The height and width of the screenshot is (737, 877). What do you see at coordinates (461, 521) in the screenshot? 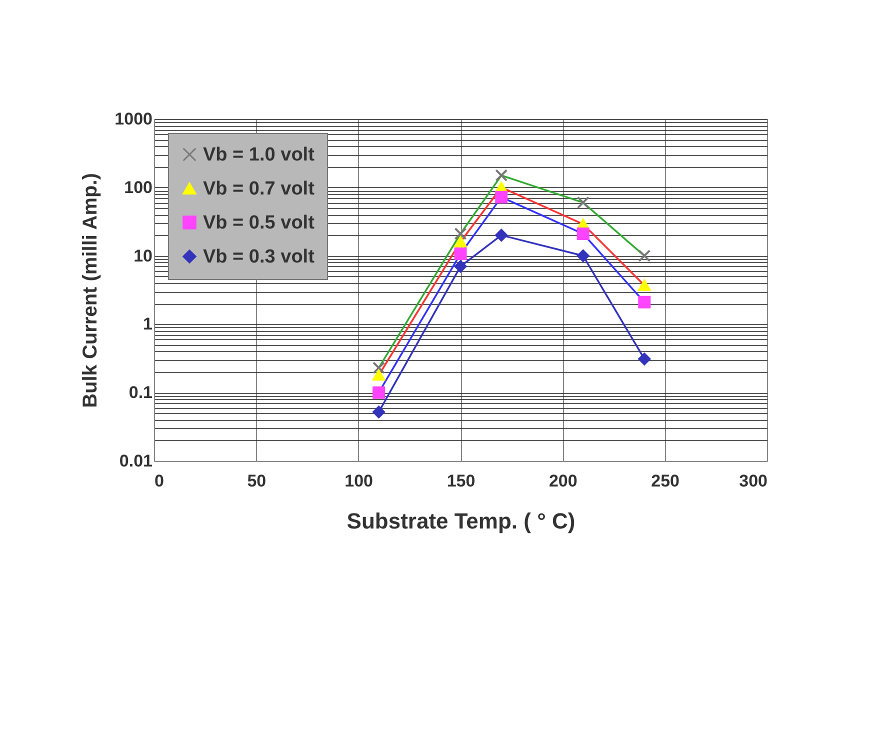
I see `x-axis-title: Substrate Temp. ( ° C)` at bounding box center [461, 521].